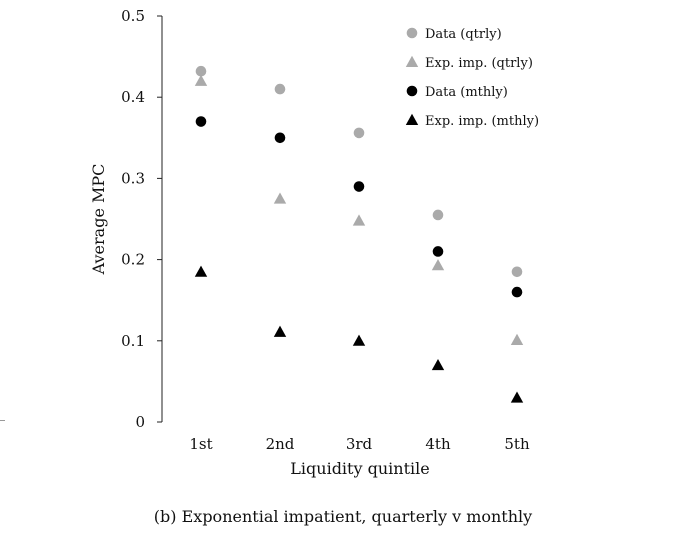  What do you see at coordinates (280, 444) in the screenshot?
I see `x-tick-label: 2nd` at bounding box center [280, 444].